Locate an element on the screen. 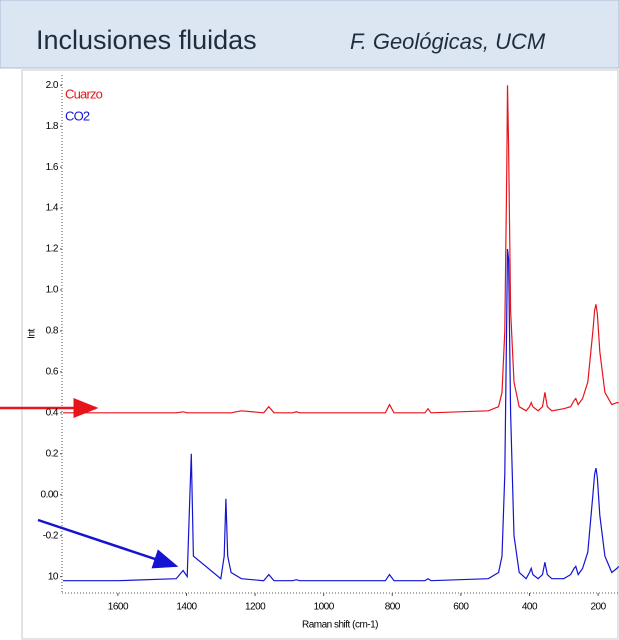 Image resolution: width=619 pixels, height=640 pixels. x-tick-label: 1000 is located at coordinates (324, 607).